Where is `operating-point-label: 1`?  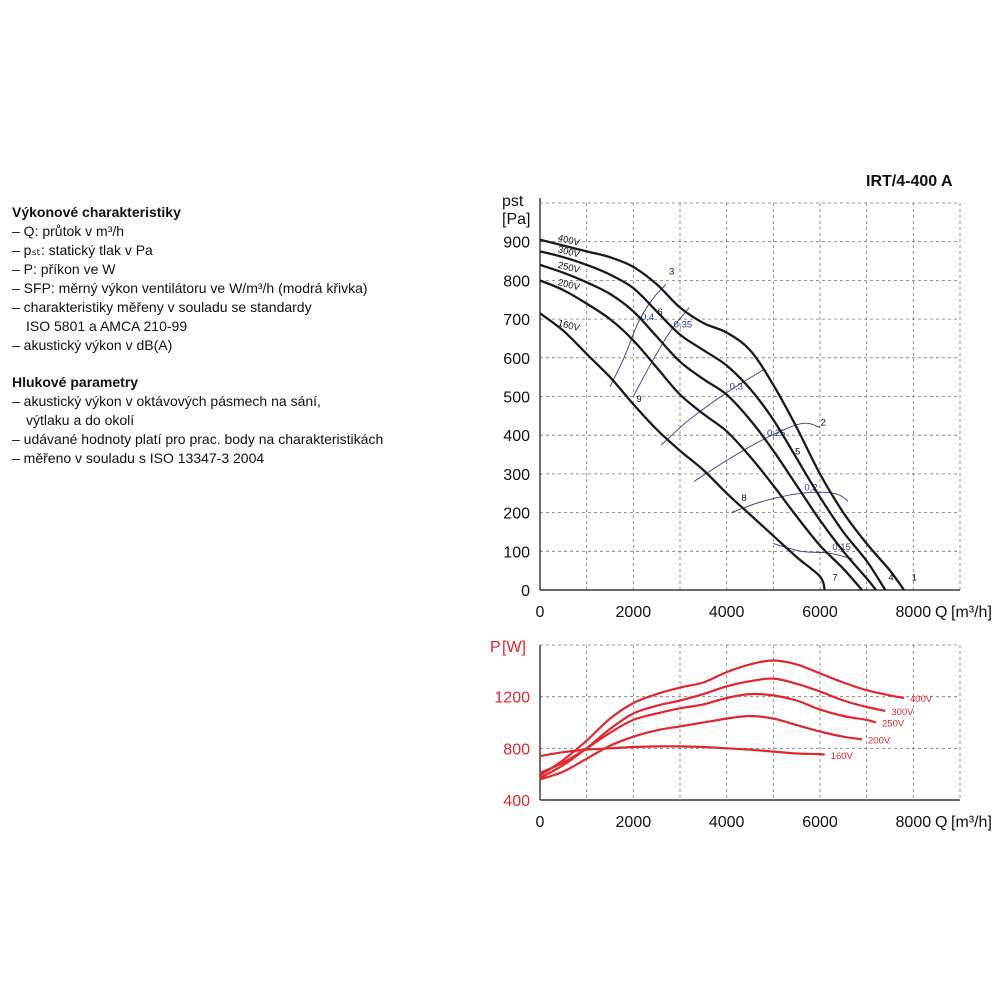
operating-point-label: 1 is located at coordinates (914, 577).